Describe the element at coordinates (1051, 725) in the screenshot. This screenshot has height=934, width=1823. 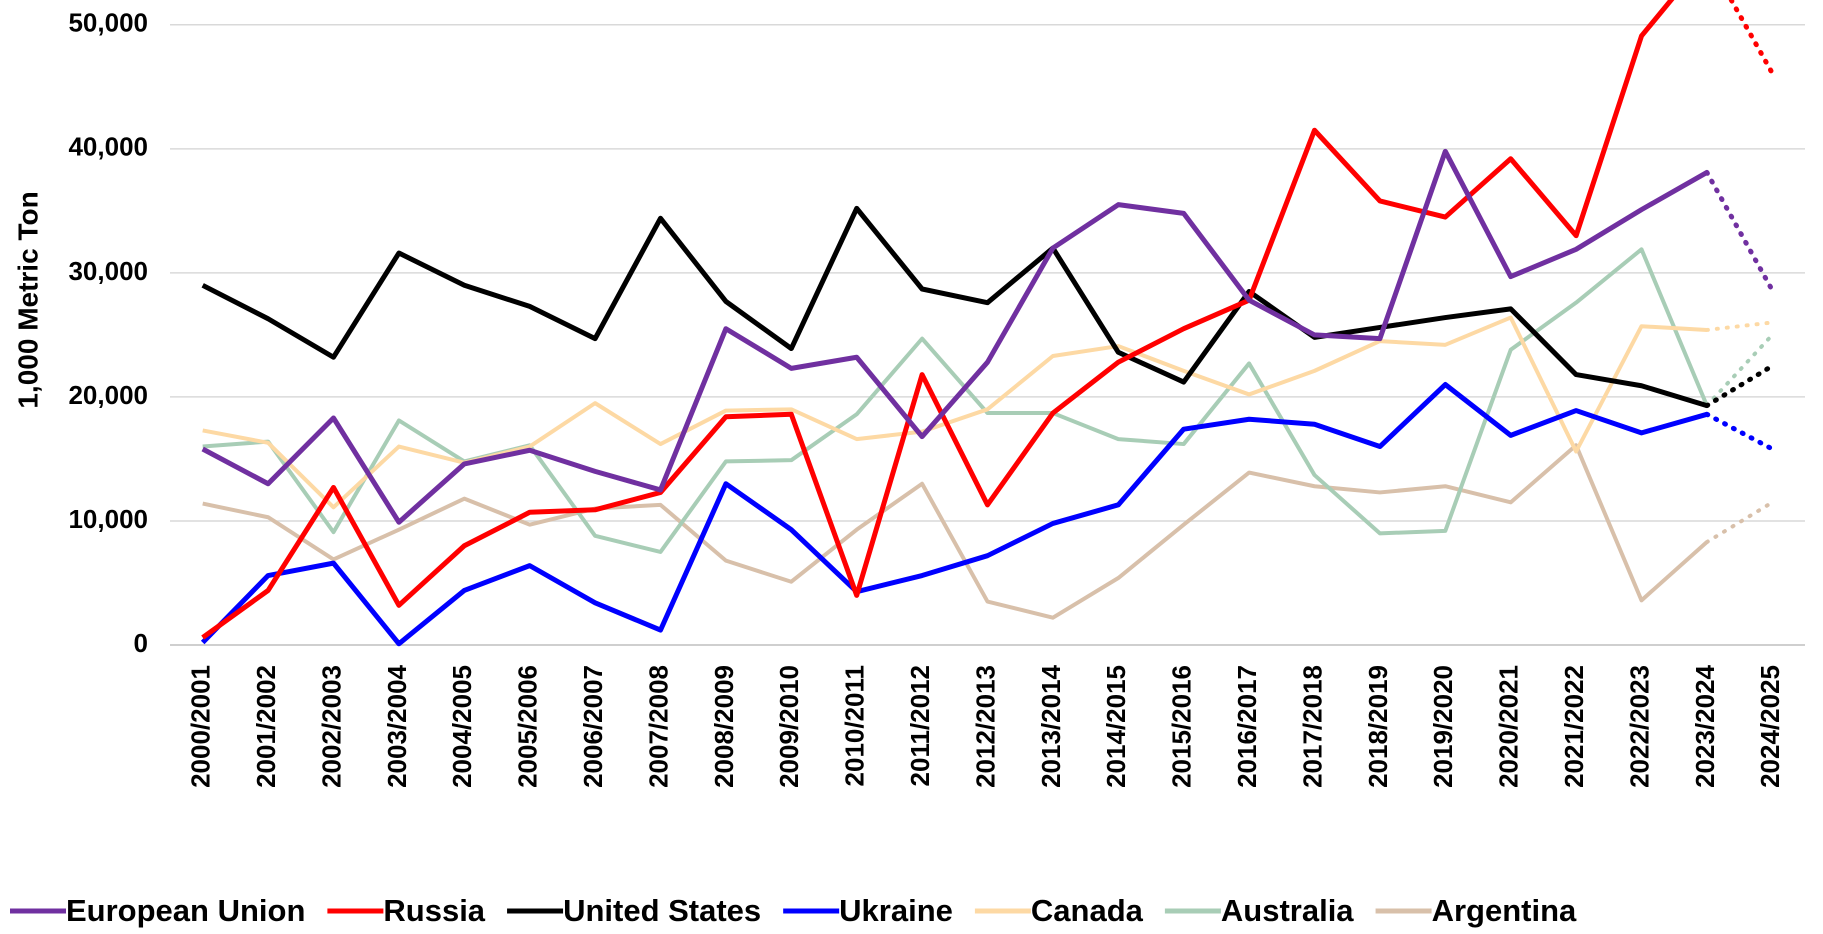
I see `x-tick-label: 2013/2014` at that location.